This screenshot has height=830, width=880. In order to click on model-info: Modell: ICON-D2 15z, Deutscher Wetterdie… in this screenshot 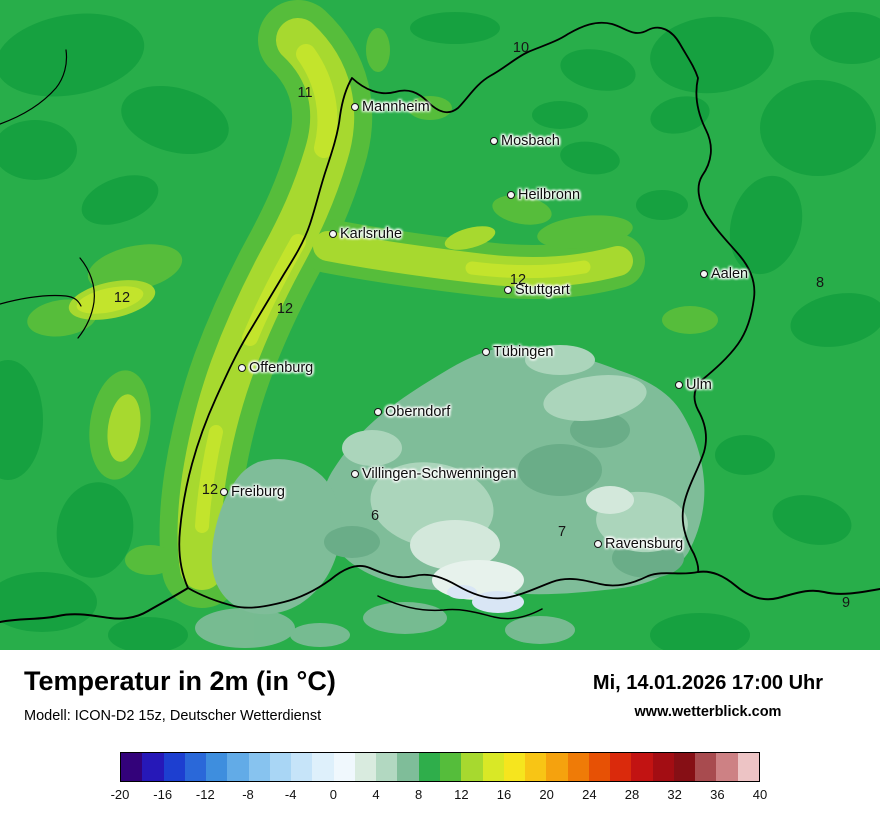, I will do `click(173, 716)`.